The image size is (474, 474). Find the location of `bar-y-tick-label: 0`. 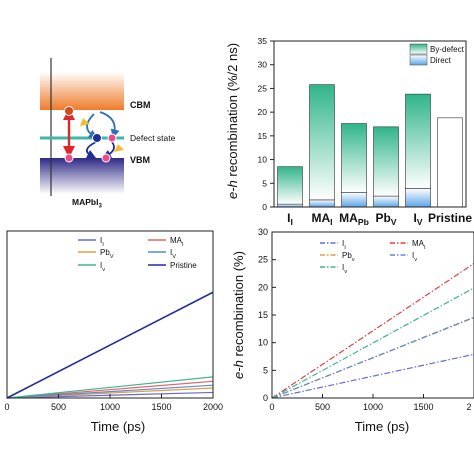

bar-y-tick-label: 0 is located at coordinates (264, 207).